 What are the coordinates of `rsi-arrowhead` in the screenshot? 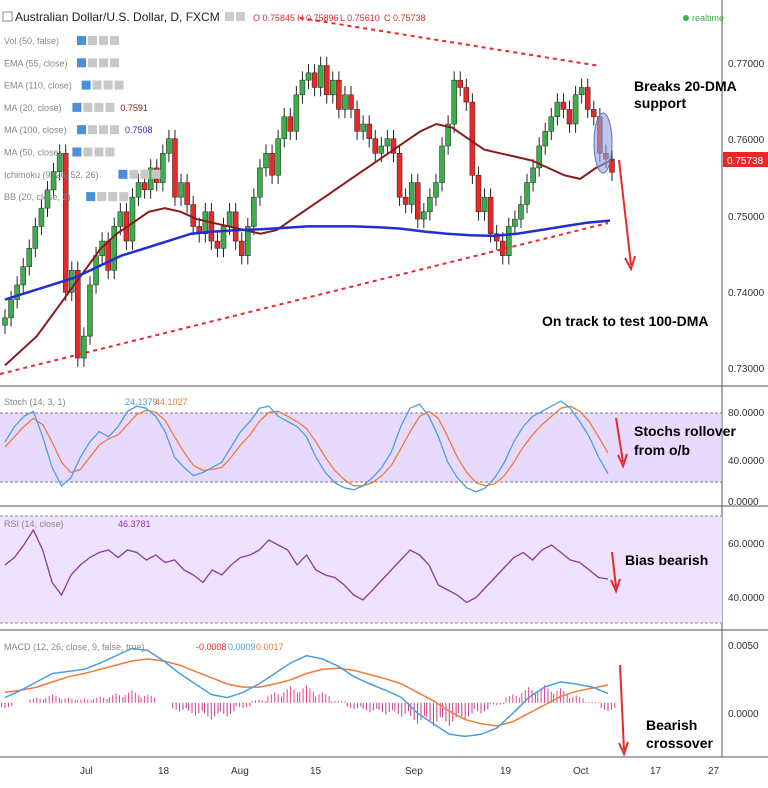 It's located at (615, 586).